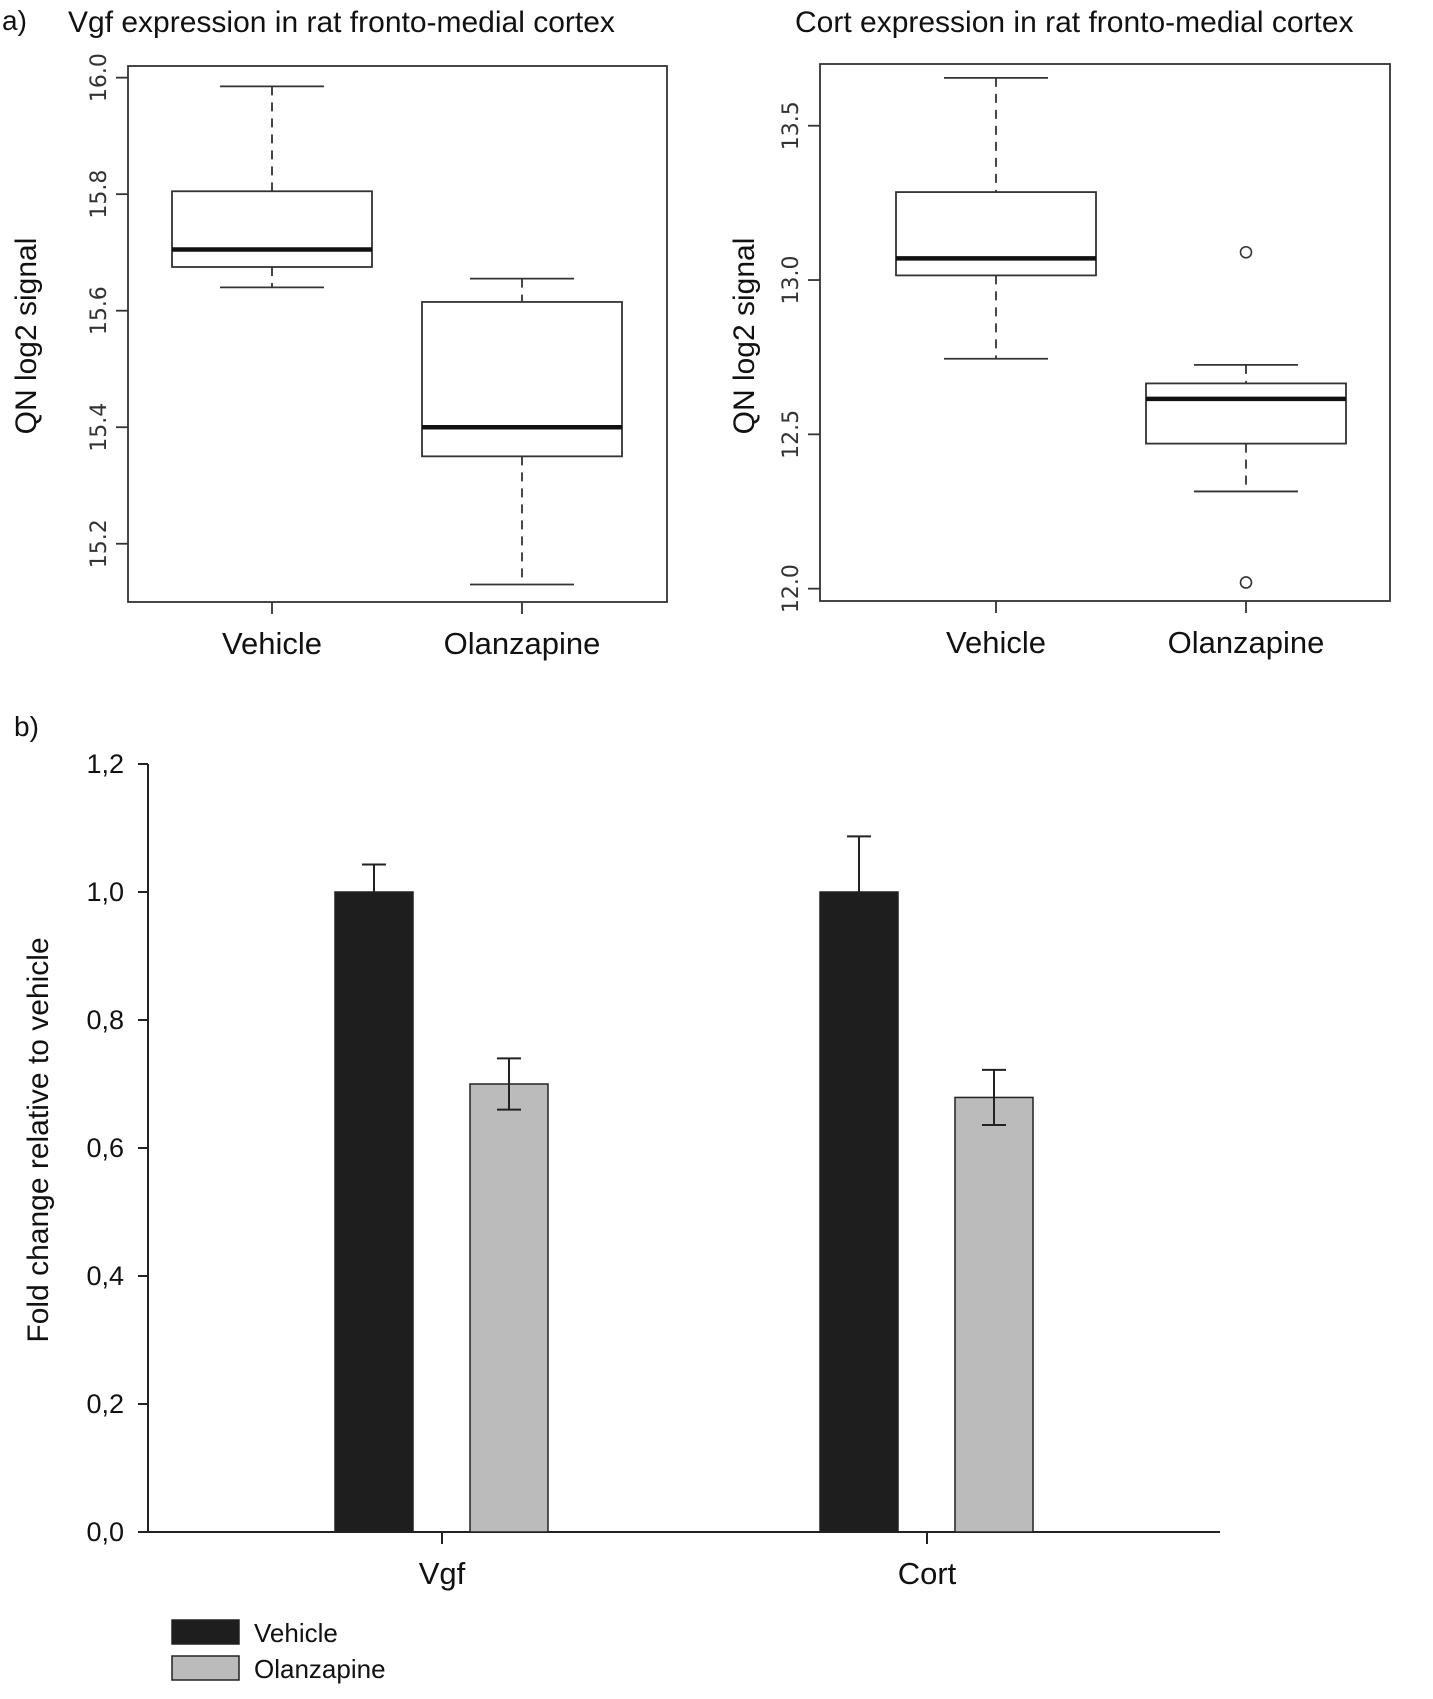 Image resolution: width=1433 pixels, height=1699 pixels. I want to click on y-tick-label: 15.4, so click(99, 427).